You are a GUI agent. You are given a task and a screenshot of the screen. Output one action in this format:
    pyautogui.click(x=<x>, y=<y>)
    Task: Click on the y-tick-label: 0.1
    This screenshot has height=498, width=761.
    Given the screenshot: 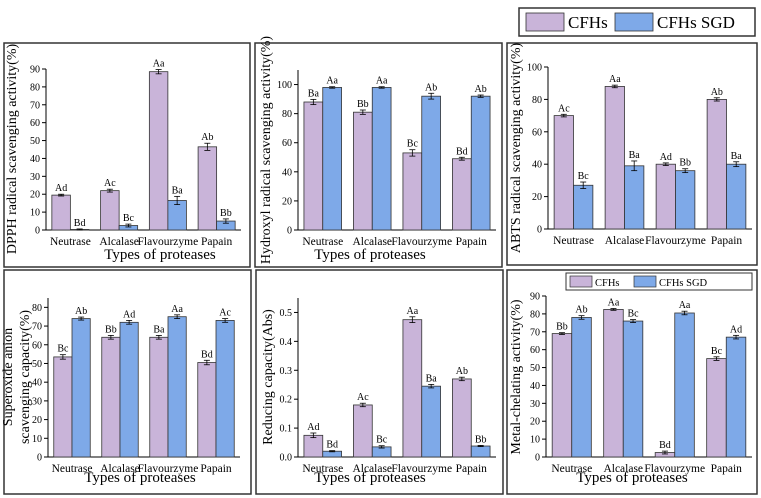 What is the action you would take?
    pyautogui.click(x=286, y=429)
    